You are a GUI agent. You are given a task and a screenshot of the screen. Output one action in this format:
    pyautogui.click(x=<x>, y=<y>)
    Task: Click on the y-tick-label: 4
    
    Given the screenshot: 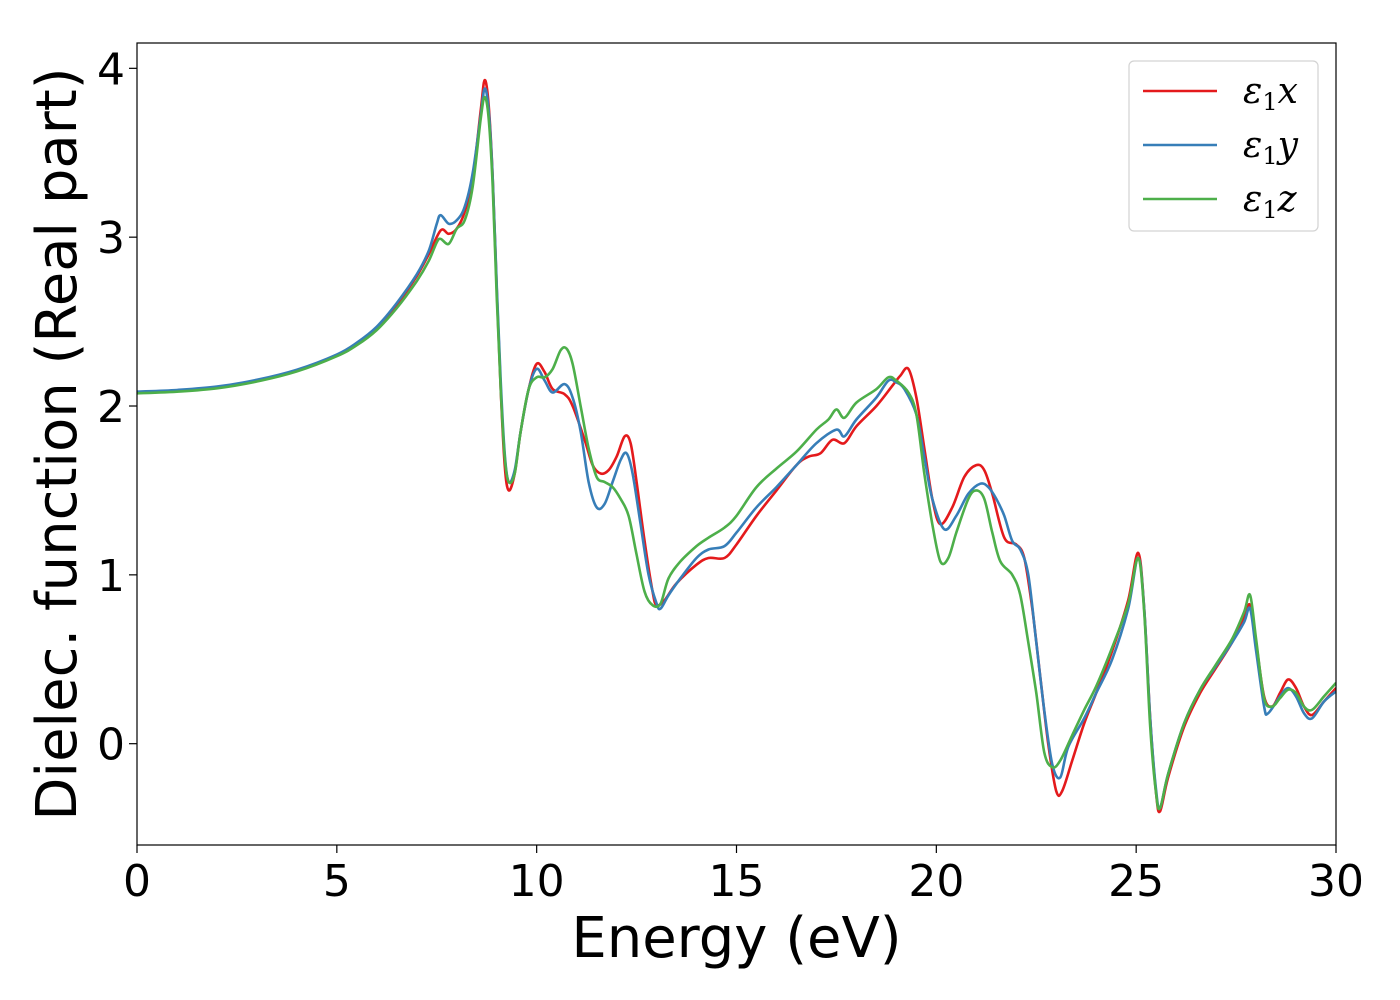 What is the action you would take?
    pyautogui.click(x=111, y=69)
    